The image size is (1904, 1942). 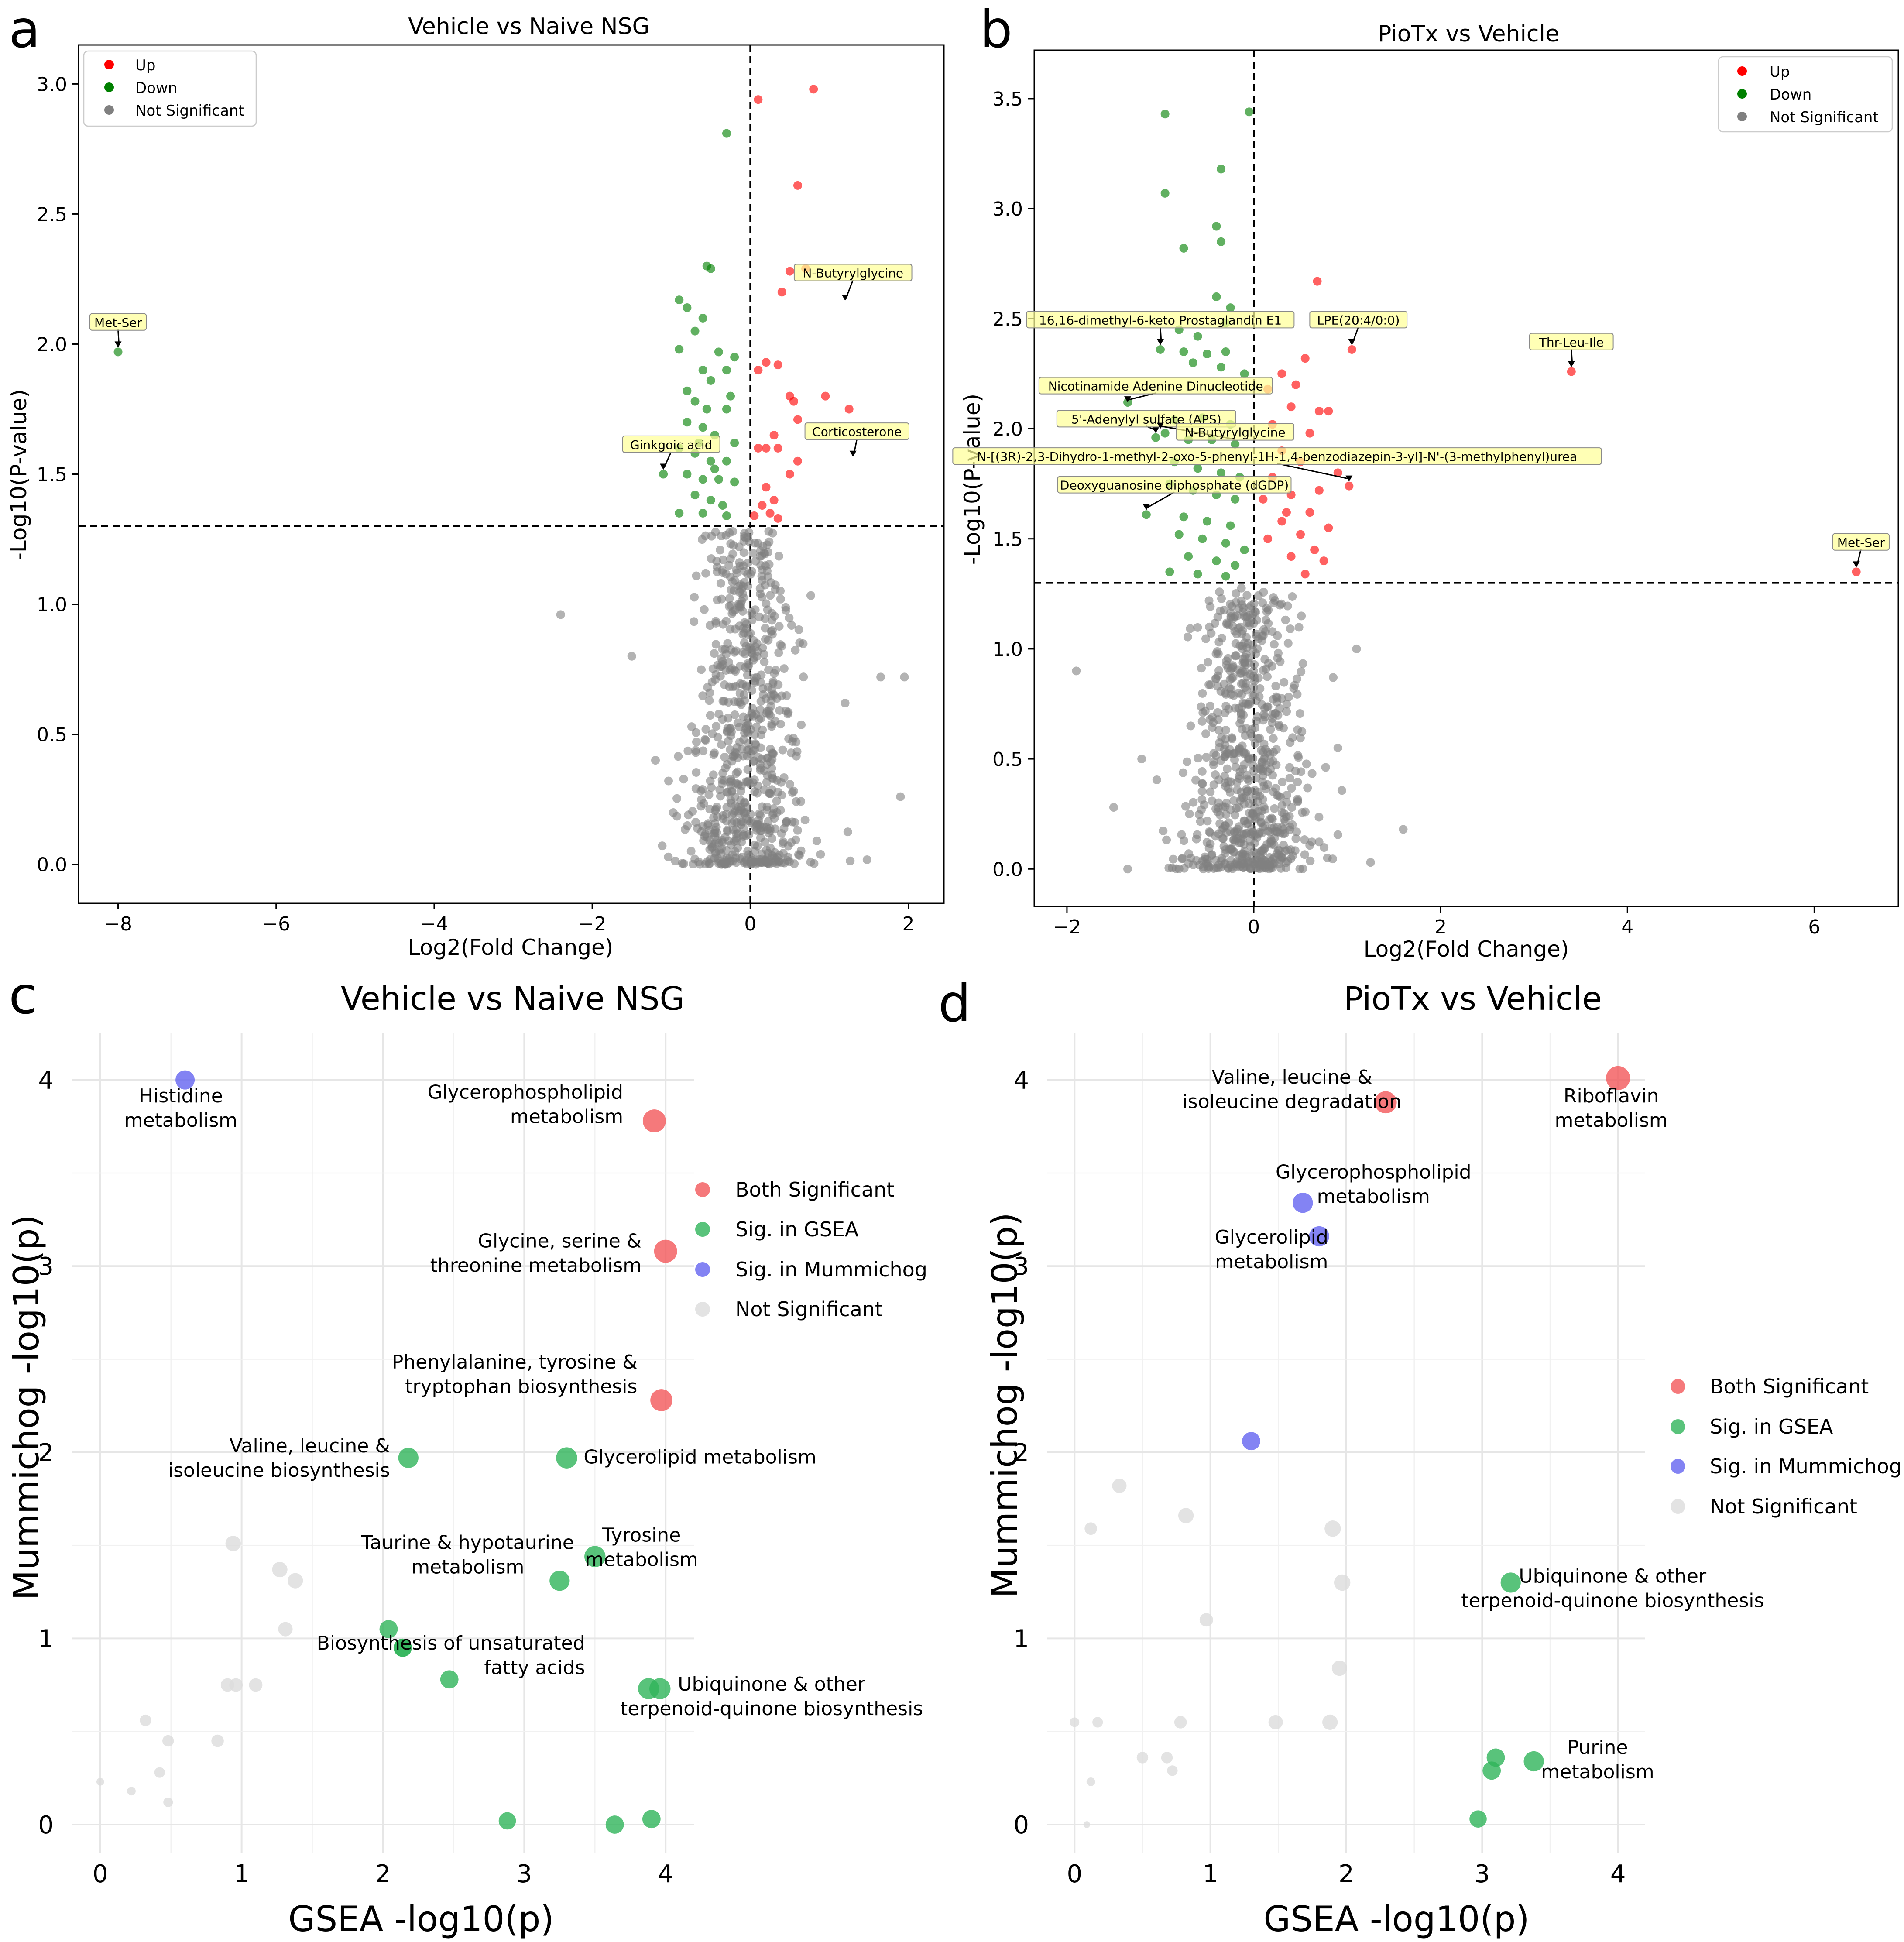 What do you see at coordinates (46, 1639) in the screenshot?
I see `y-tick-label: 1` at bounding box center [46, 1639].